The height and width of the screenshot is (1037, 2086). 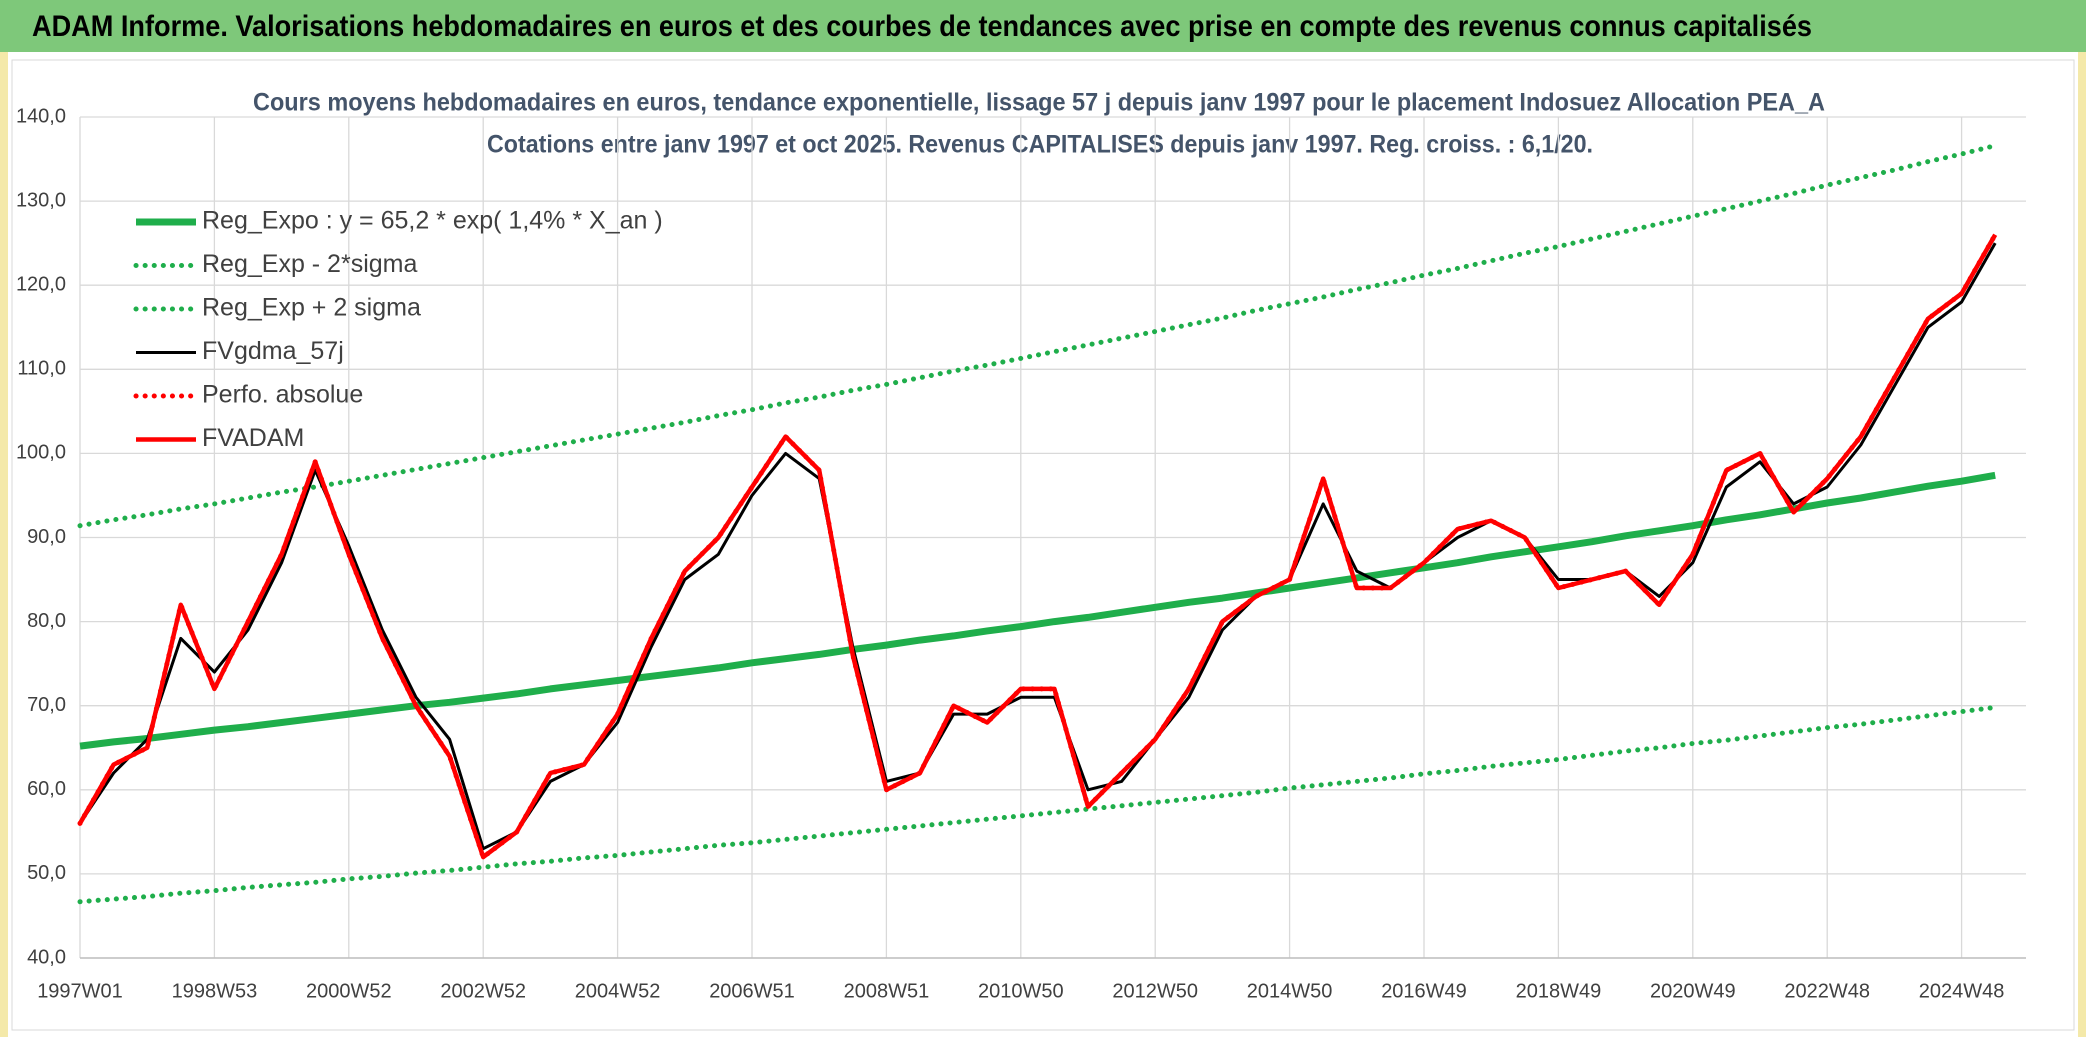 What do you see at coordinates (46, 789) in the screenshot?
I see `y-tick-label: 60,0` at bounding box center [46, 789].